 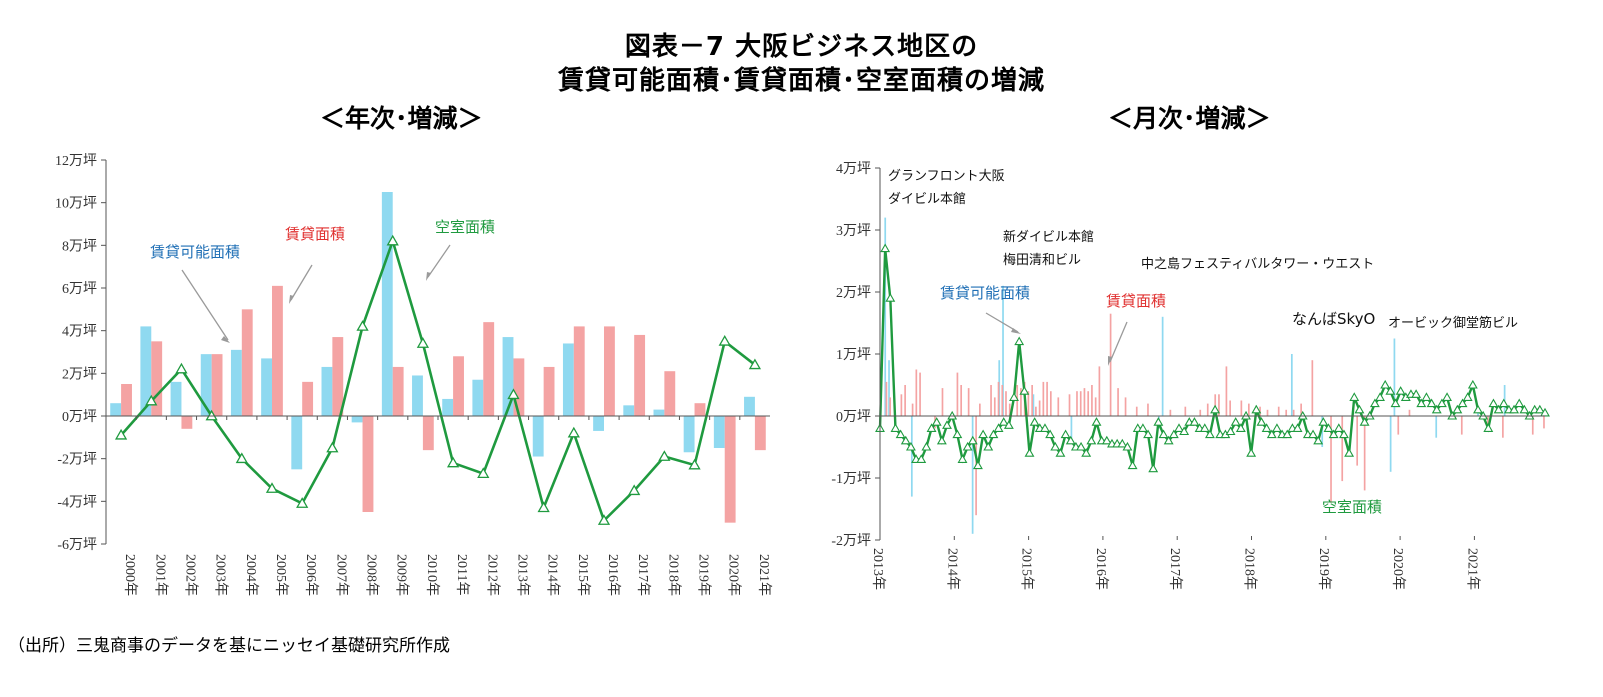 I want to click on x-tick-label-monthly: 2013年, so click(x=878, y=569).